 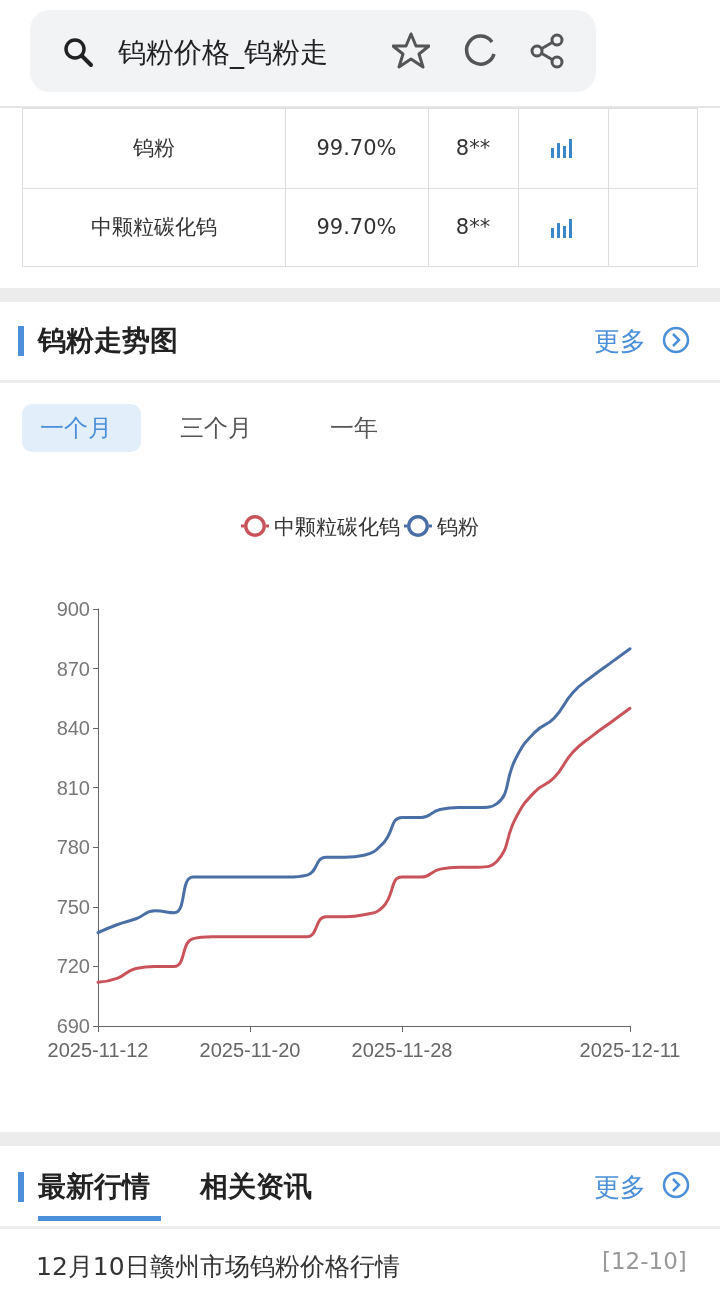 I want to click on text: 12月10日赣州市场钨粉价格行情, so click(x=218, y=1267).